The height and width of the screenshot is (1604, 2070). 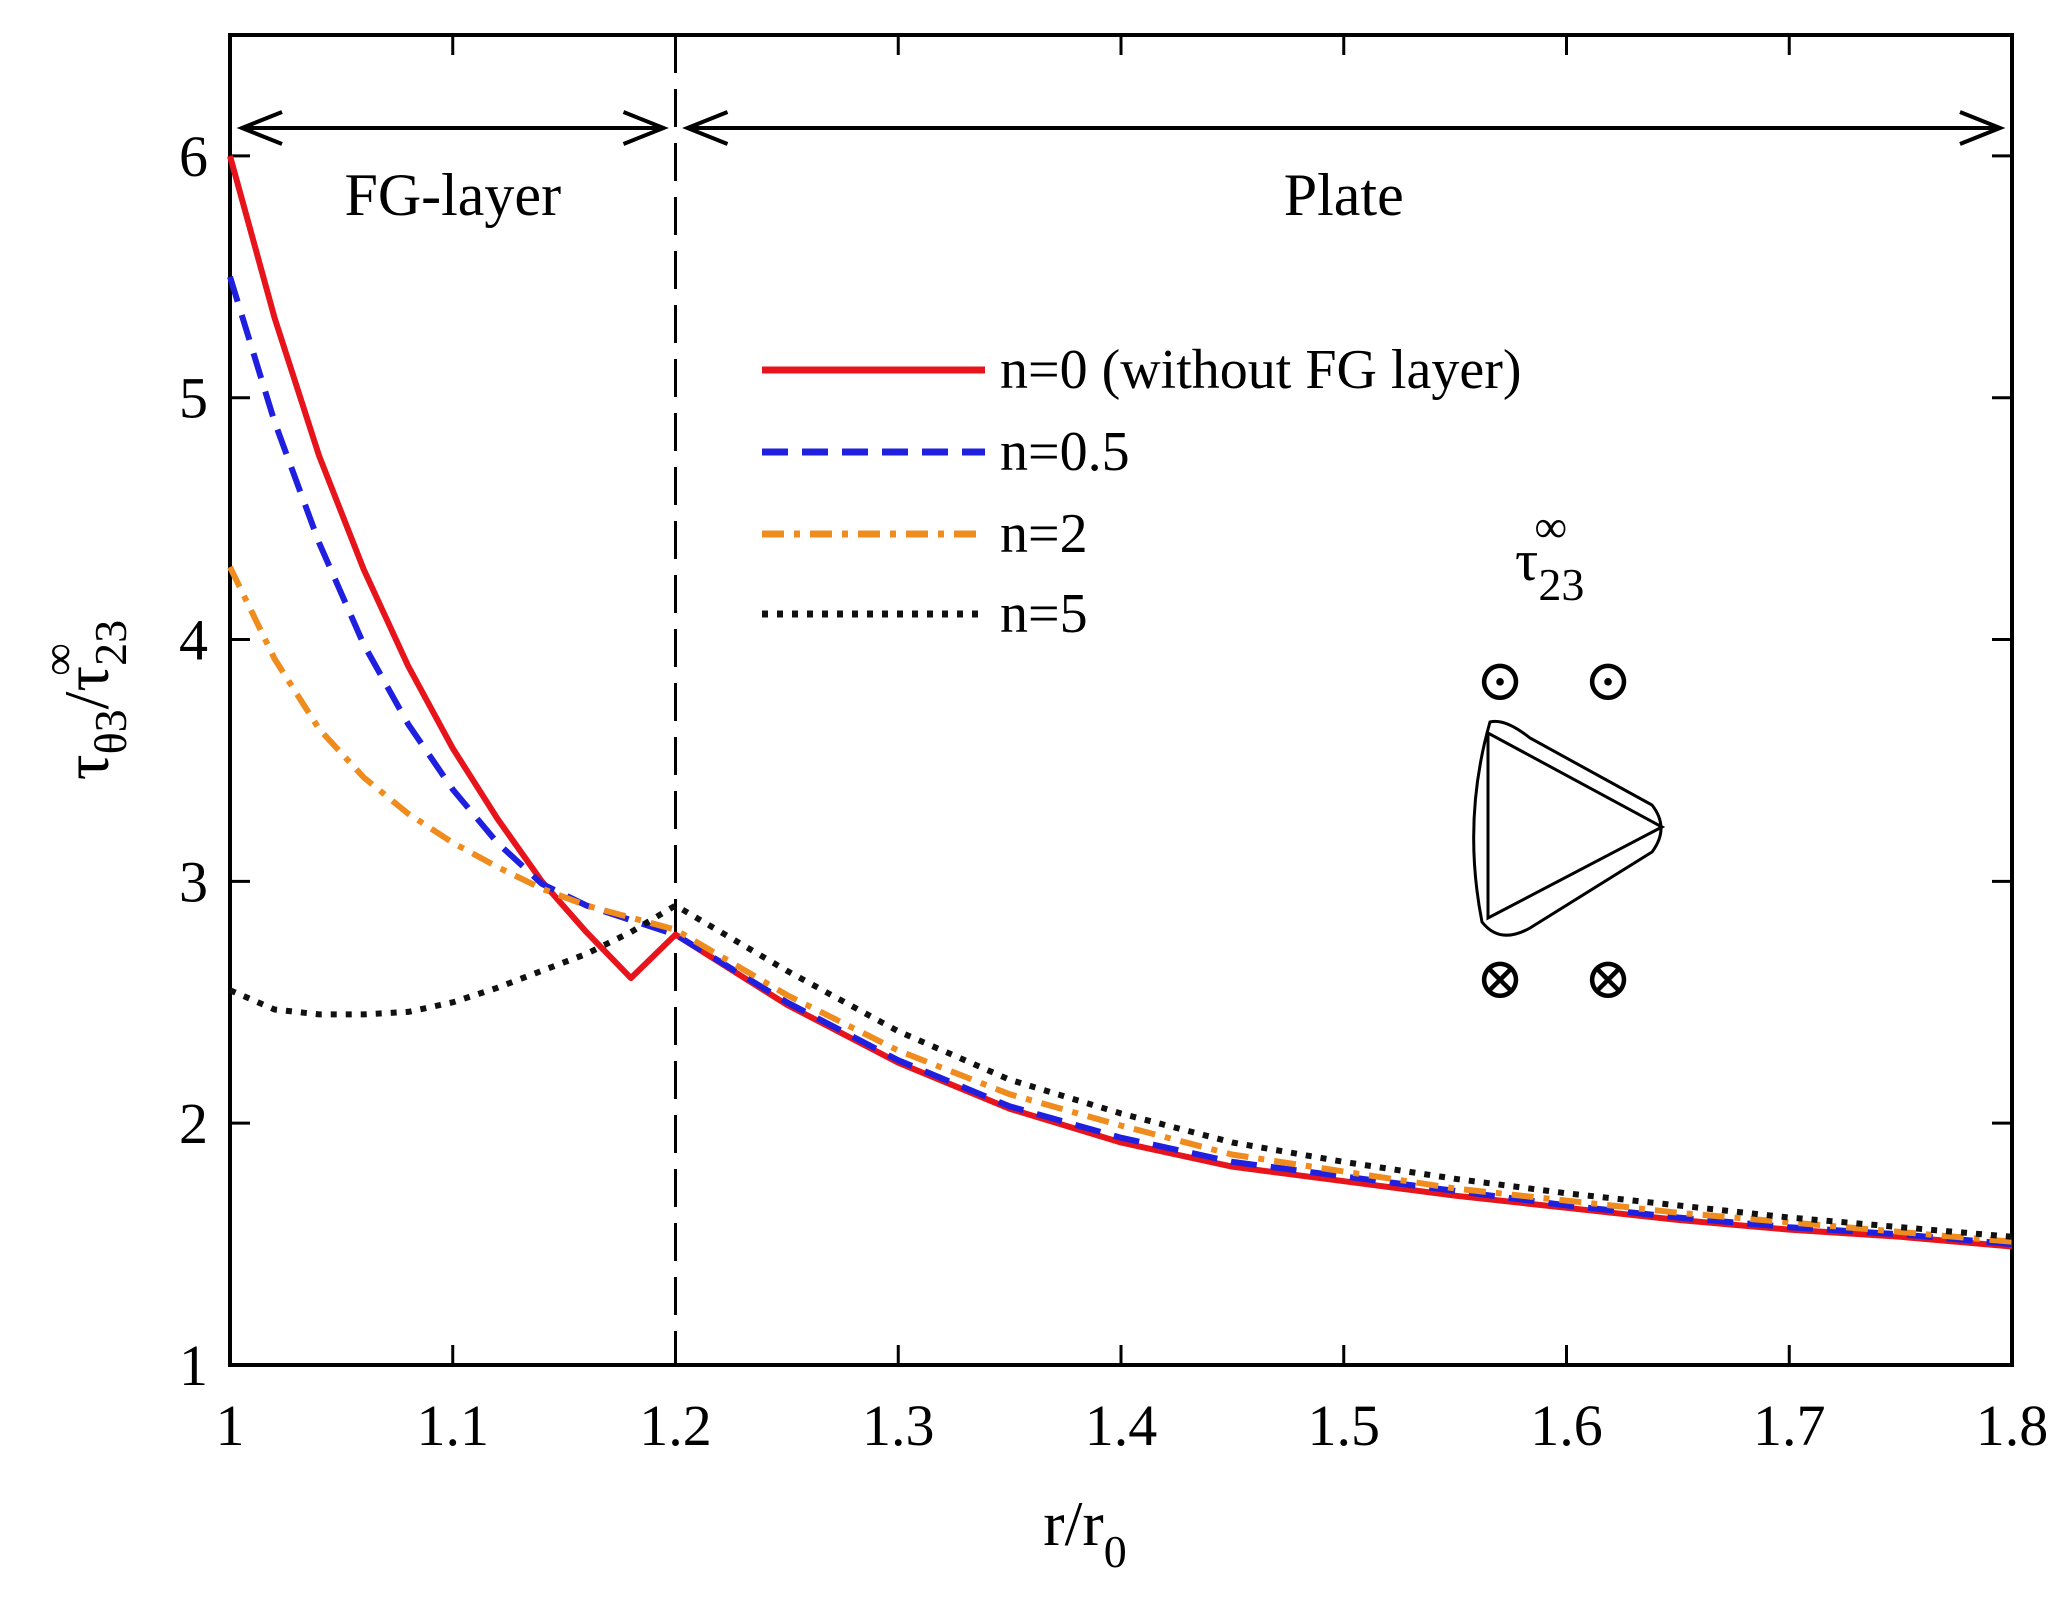 I want to click on x-tick-label: 1.3, so click(x=898, y=1425).